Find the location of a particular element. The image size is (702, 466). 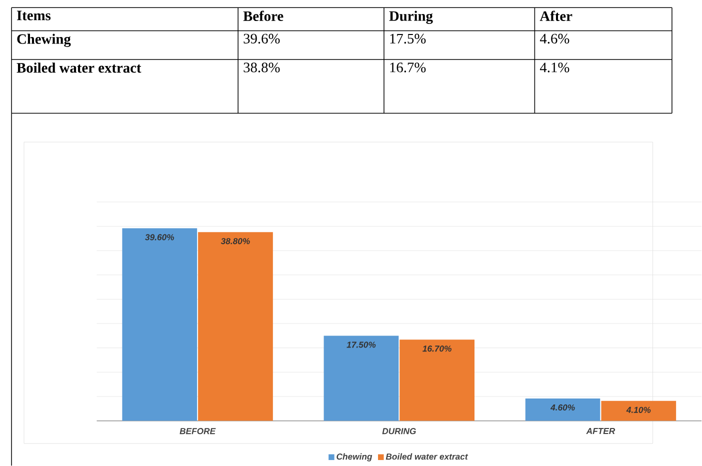

x-tick-label: AFTER is located at coordinates (601, 431).